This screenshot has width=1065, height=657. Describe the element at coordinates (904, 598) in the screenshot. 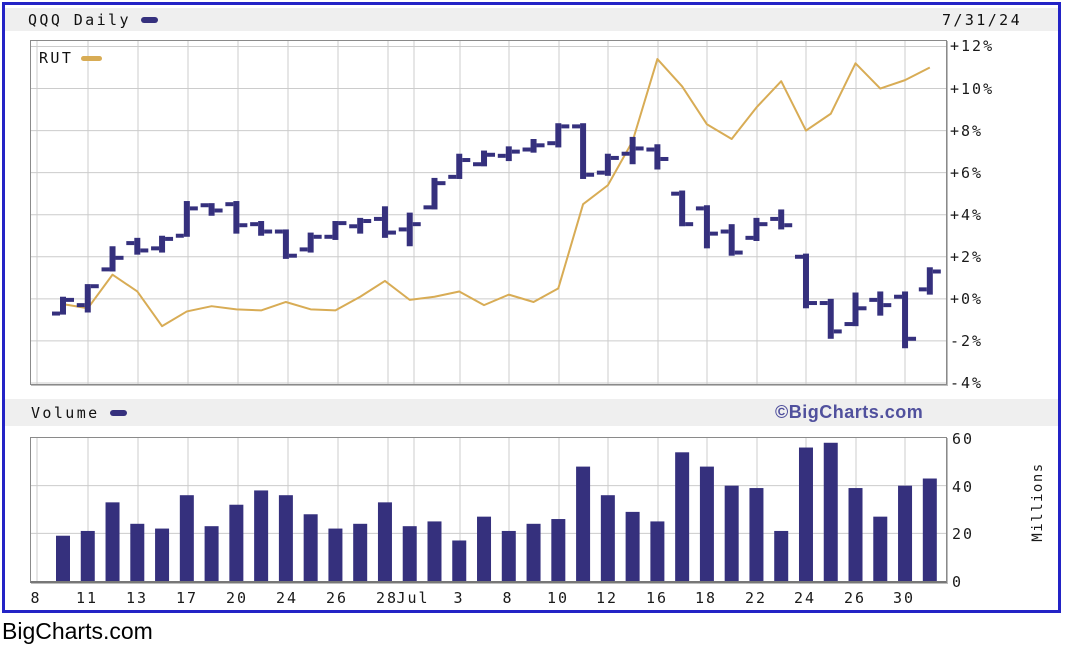

I see `x-axis-label: 30` at that location.